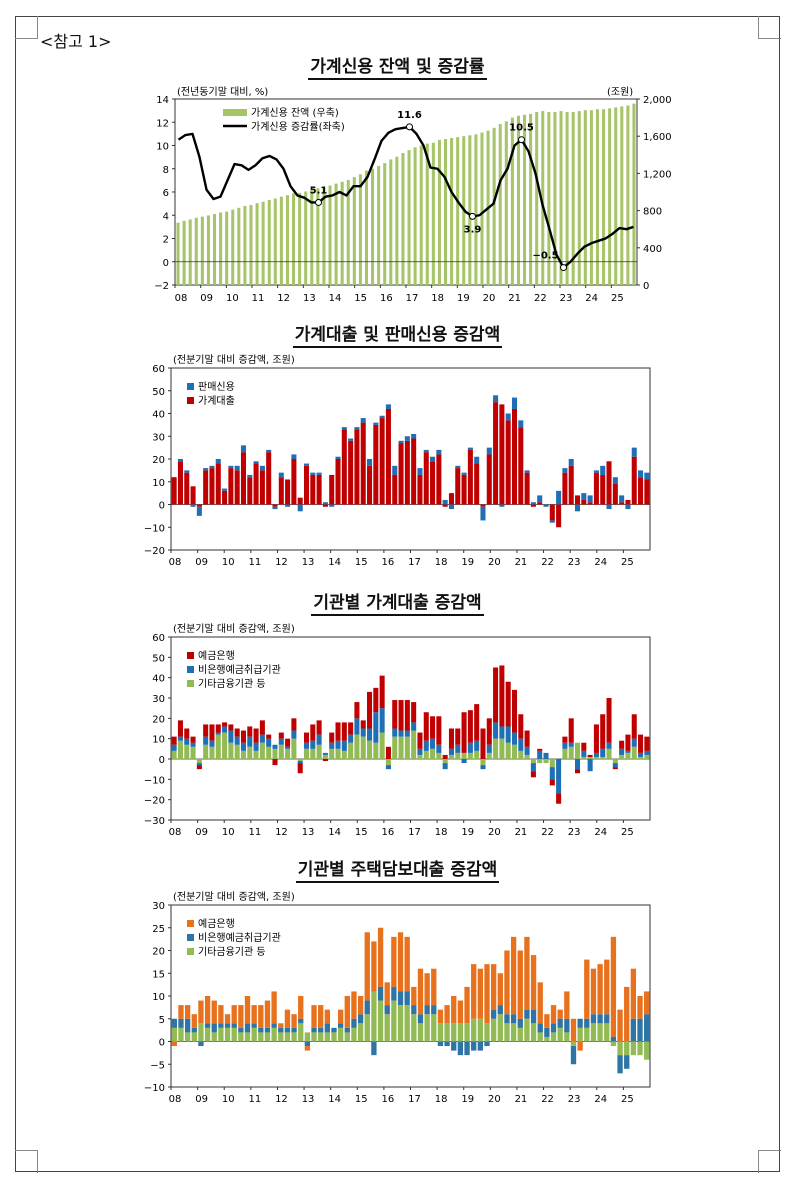 This screenshot has height=1187, width=795. What do you see at coordinates (600, 832) in the screenshot?
I see `x-tick-label: 24` at bounding box center [600, 832].